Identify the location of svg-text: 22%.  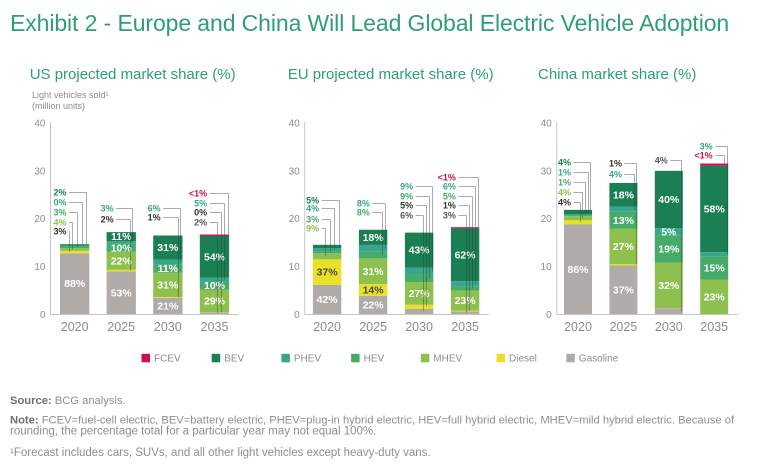
(374, 306).